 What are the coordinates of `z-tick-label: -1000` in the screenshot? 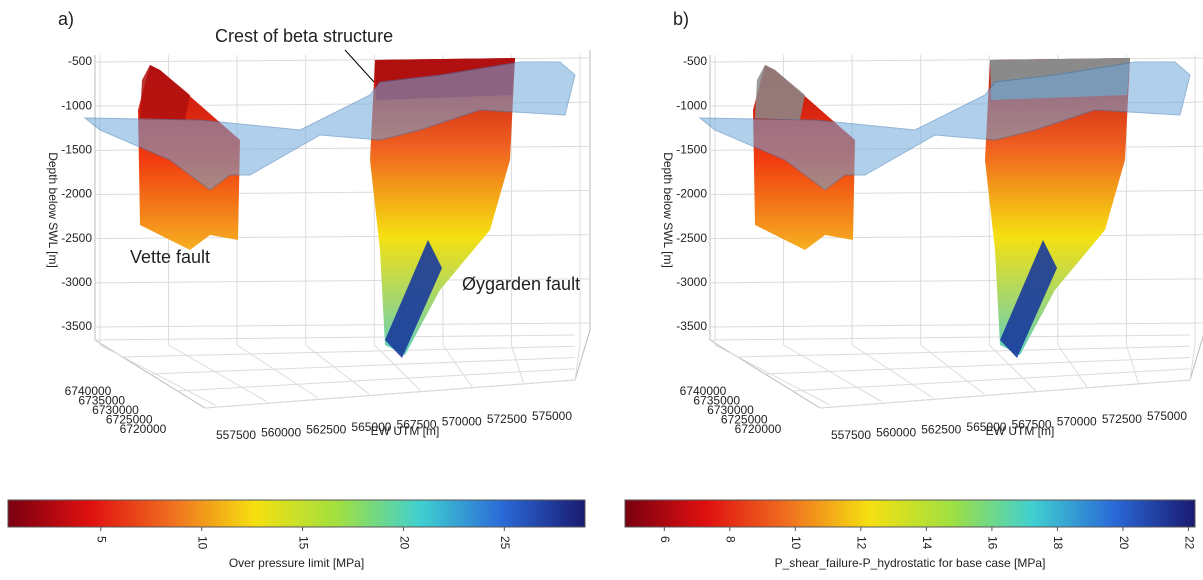 It's located at (691, 105).